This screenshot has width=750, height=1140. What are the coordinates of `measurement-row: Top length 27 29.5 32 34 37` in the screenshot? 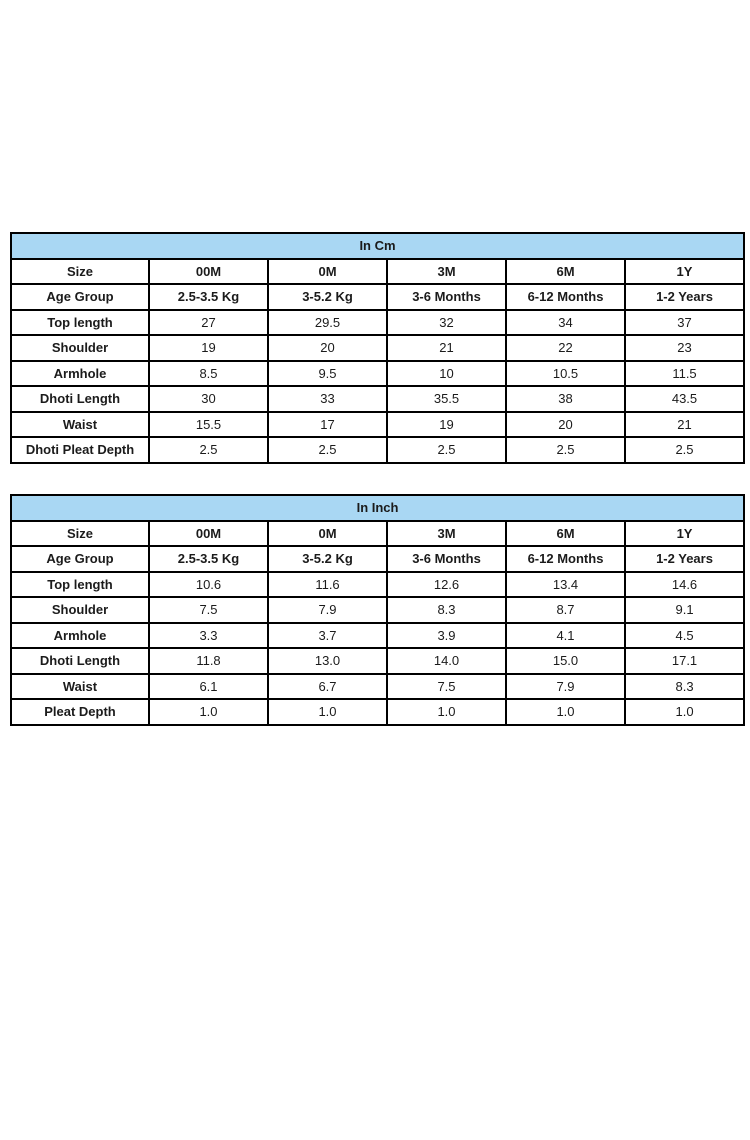 It's located at (377, 322).